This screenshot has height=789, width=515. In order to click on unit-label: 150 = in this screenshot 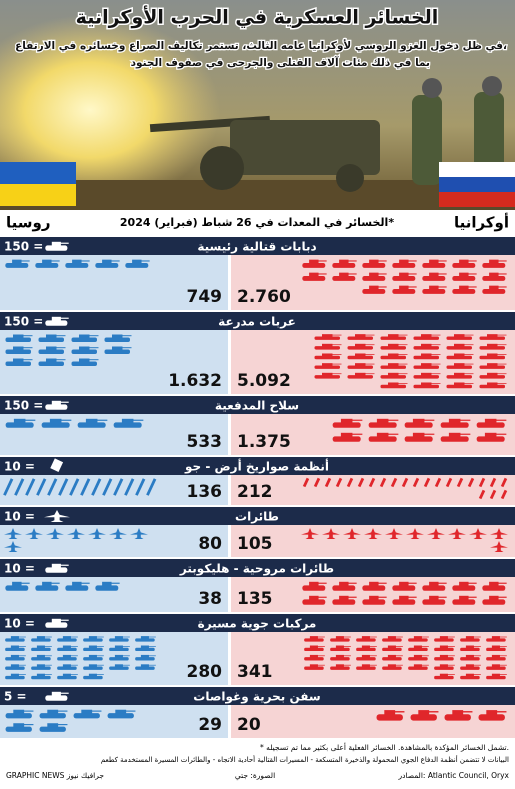, I will do `click(23, 322)`.